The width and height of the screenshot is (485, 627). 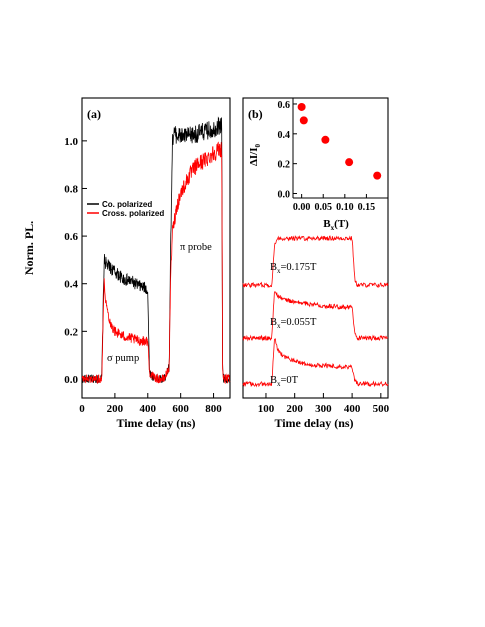 I want to click on panel-b-xlabel: Time delay (ns), so click(x=313, y=423).